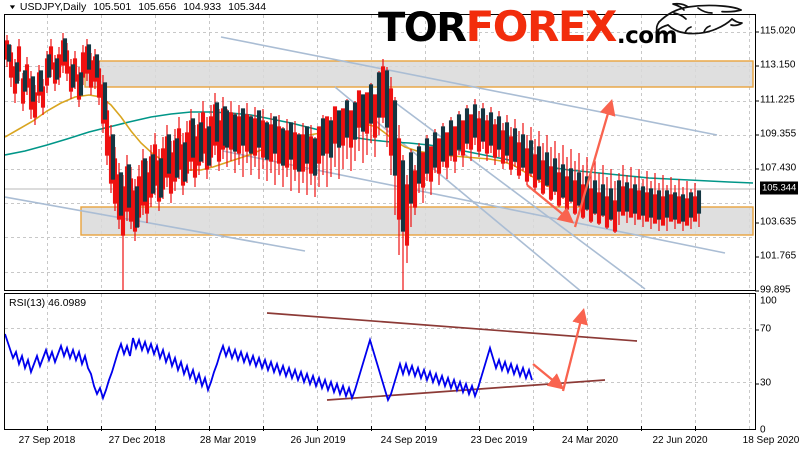 Image resolution: width=808 pixels, height=458 pixels. What do you see at coordinates (647, 36) in the screenshot?
I see `logo-text-com: .com` at bounding box center [647, 36].